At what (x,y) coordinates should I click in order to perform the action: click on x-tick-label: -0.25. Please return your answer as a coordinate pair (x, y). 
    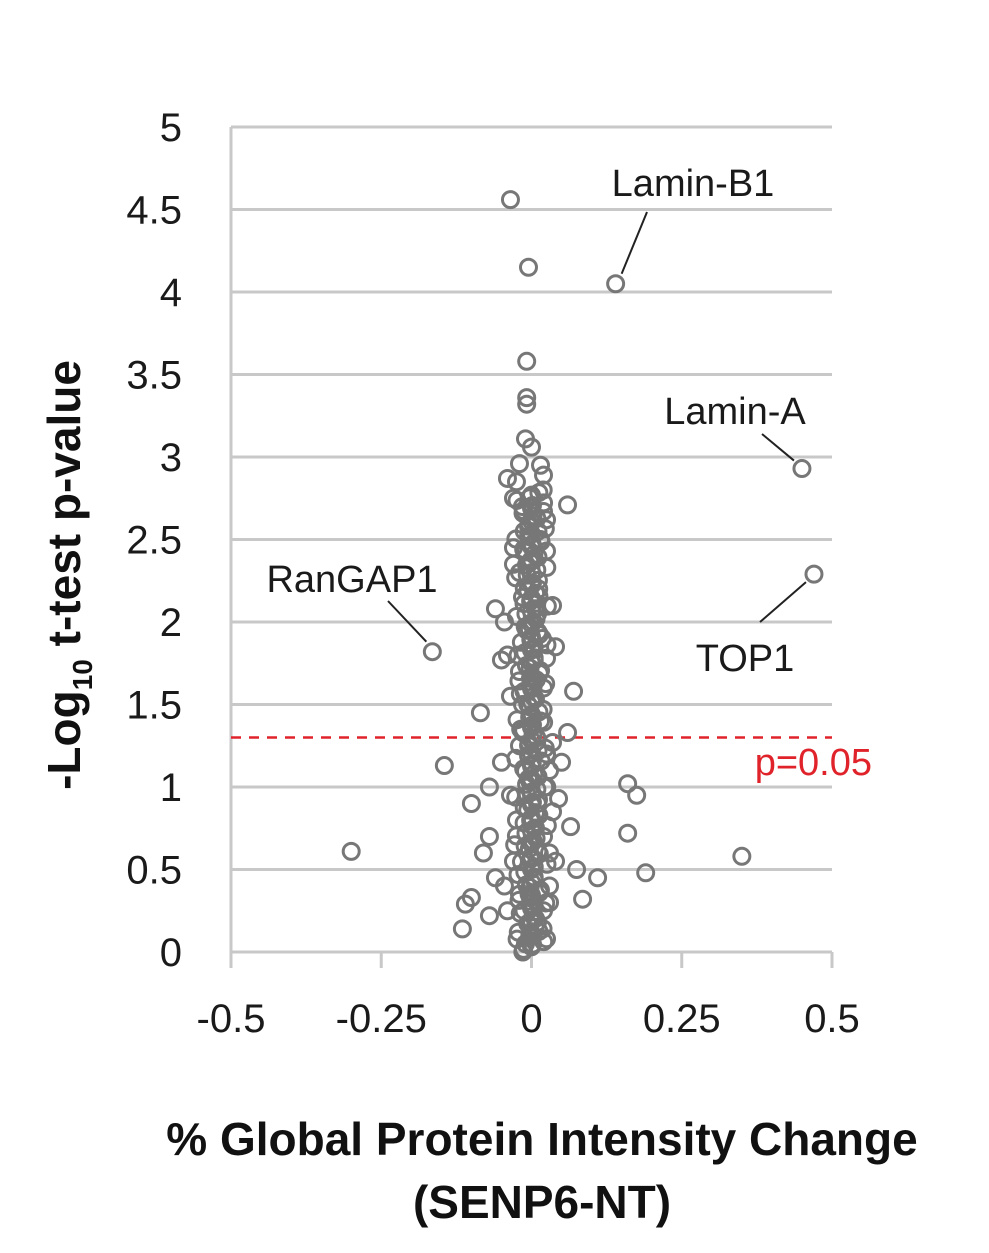
    Looking at the image, I should click on (381, 1019).